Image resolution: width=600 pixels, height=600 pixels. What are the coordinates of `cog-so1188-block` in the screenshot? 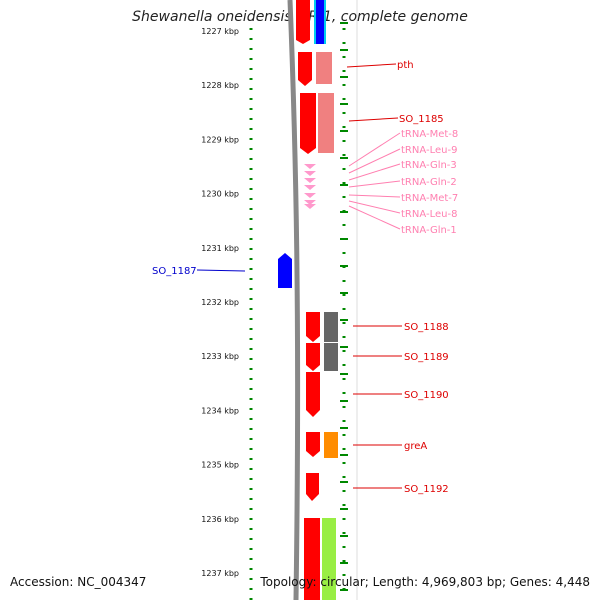 It's located at (331, 327).